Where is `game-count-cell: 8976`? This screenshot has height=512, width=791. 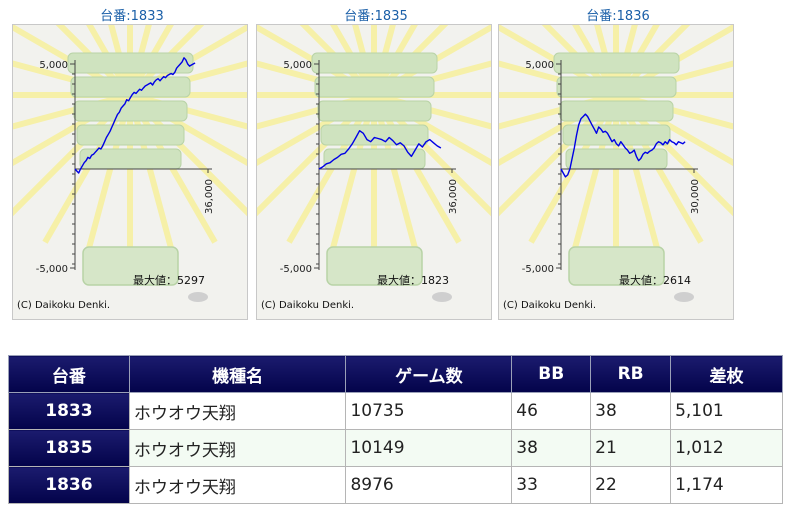
game-count-cell: 8976 is located at coordinates (429, 485).